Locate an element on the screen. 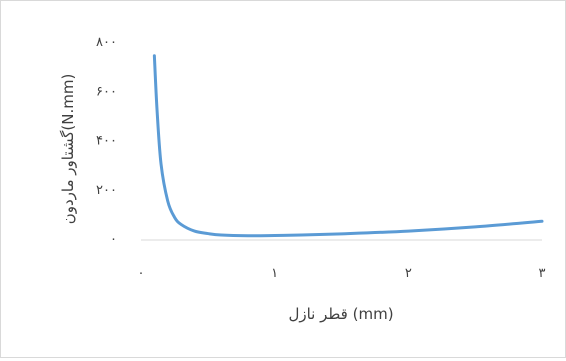 The image size is (566, 361). y-tick-label: ۶۰۰ is located at coordinates (106, 91).